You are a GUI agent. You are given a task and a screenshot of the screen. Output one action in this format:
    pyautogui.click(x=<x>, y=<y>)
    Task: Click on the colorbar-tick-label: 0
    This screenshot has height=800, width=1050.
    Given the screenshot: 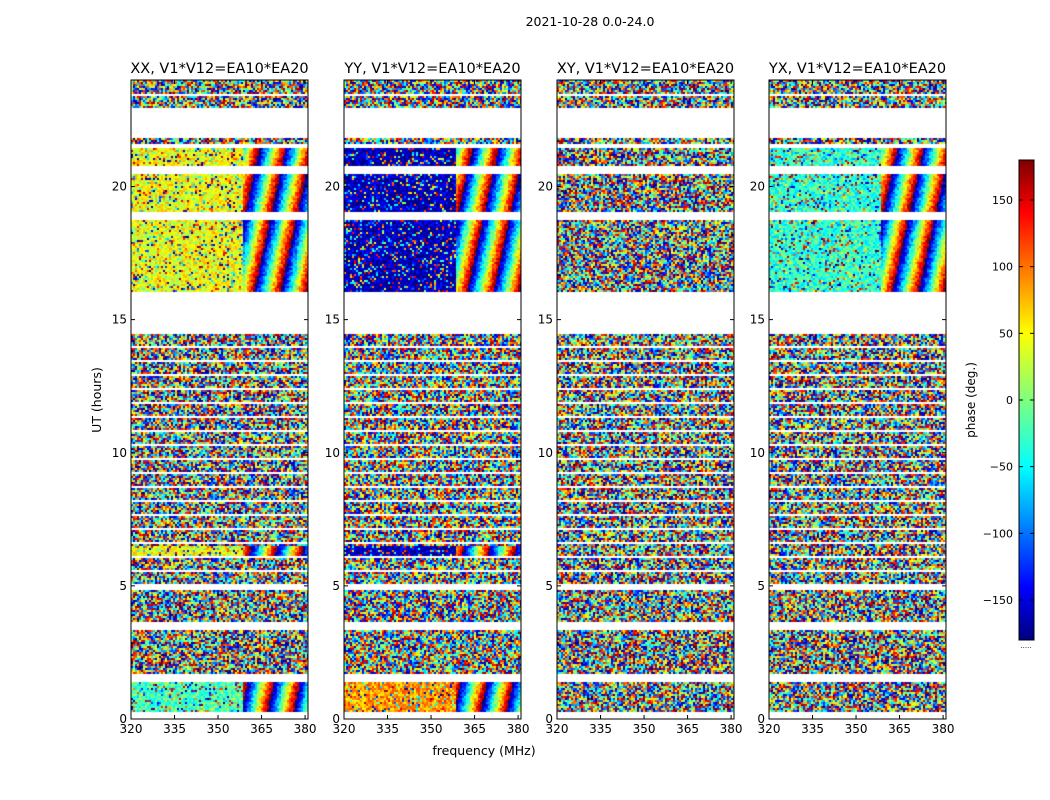 What is the action you would take?
    pyautogui.click(x=1009, y=400)
    